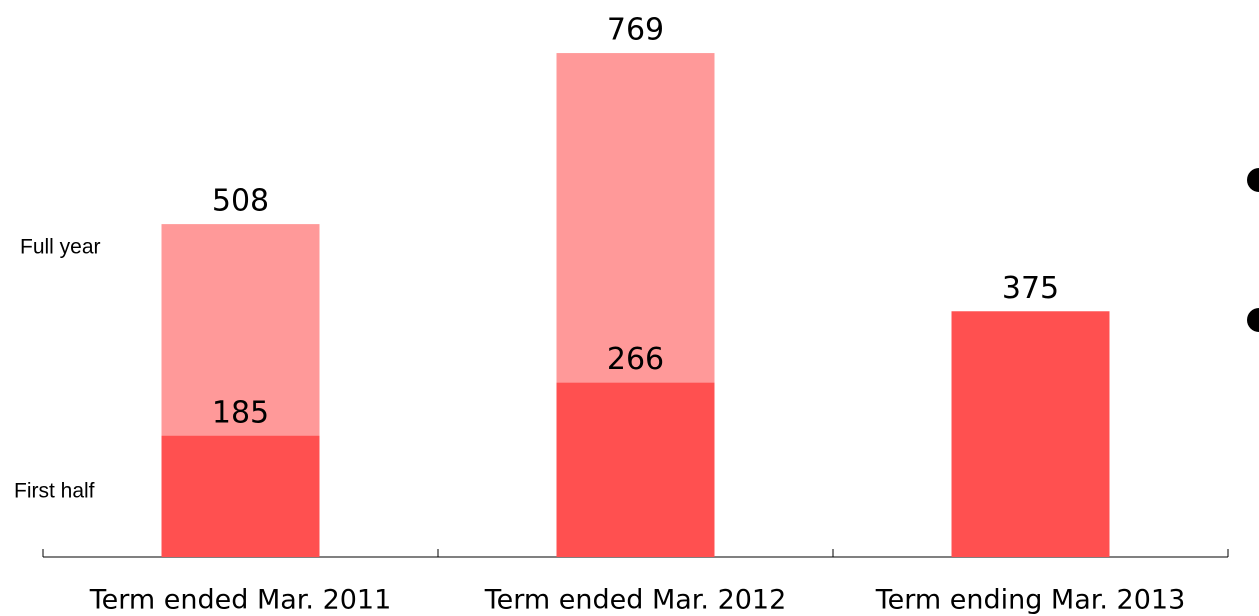 This screenshot has height=616, width=1259. What do you see at coordinates (1030, 600) in the screenshot?
I see `x-tick-label: Term ending Mar. 2013` at bounding box center [1030, 600].